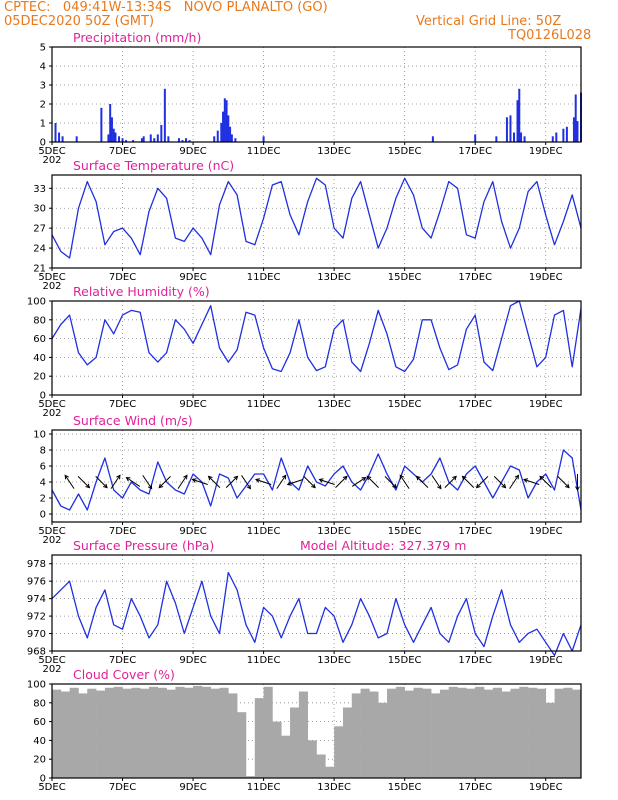 Image resolution: width=618 pixels, height=800 pixels. Describe the element at coordinates (36, 634) in the screenshot. I see `y-tick-label: 970` at that location.